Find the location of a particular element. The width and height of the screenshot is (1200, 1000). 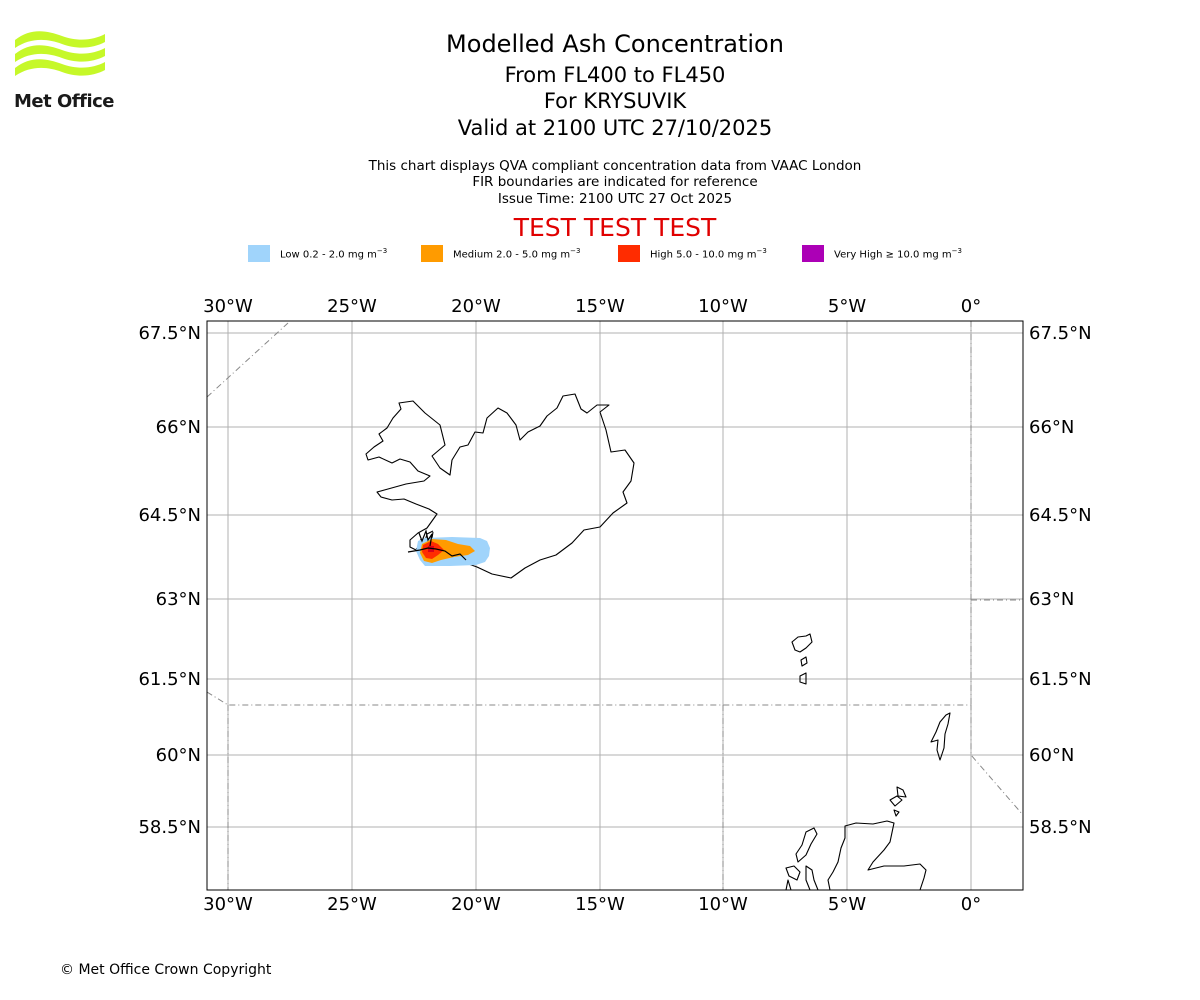

iceland-coastline is located at coordinates (500, 486).